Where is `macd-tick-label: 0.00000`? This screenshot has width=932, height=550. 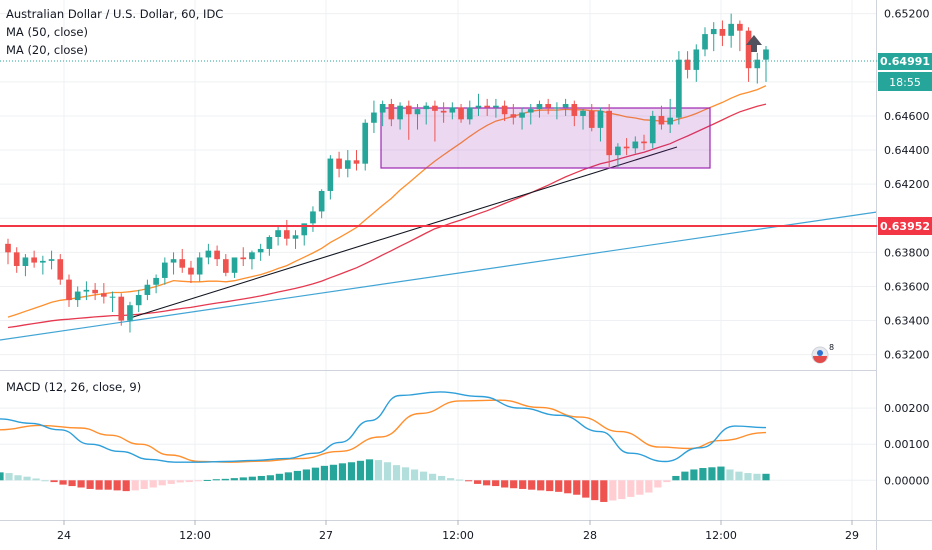
macd-tick-label: 0.00000 is located at coordinates (907, 480).